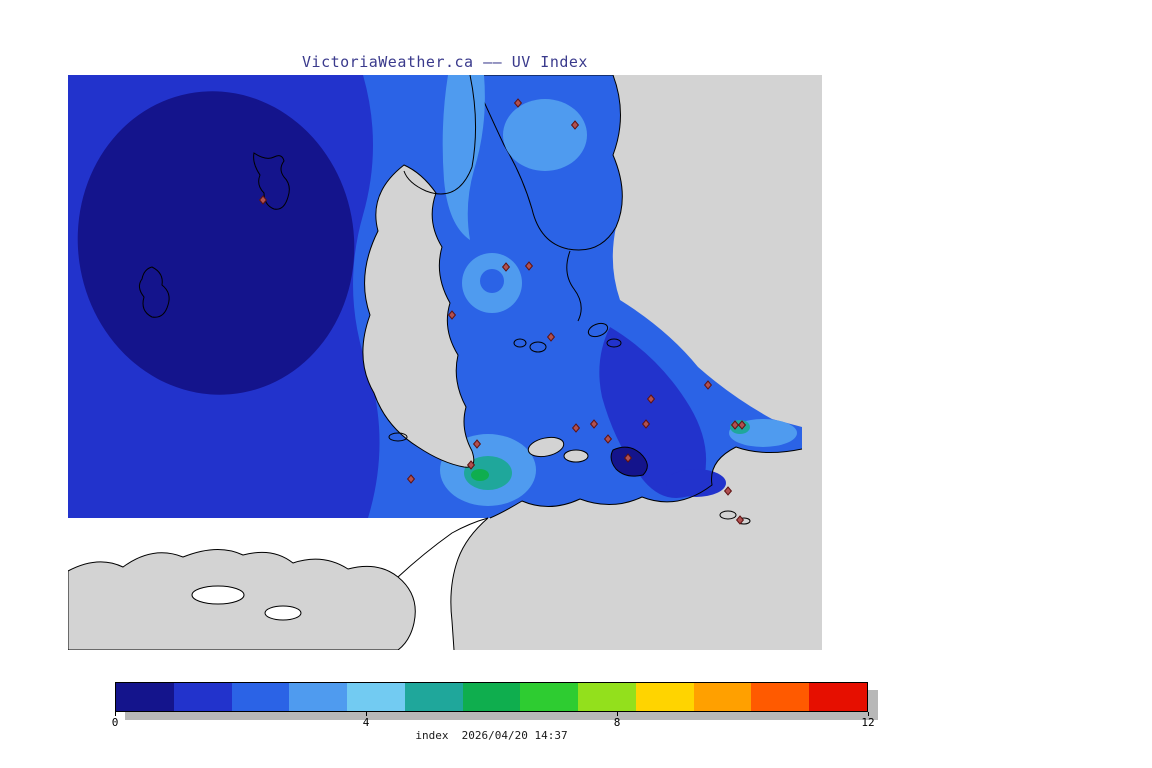  Describe the element at coordinates (366, 722) in the screenshot. I see `colorbar-tick-label: 4` at that location.